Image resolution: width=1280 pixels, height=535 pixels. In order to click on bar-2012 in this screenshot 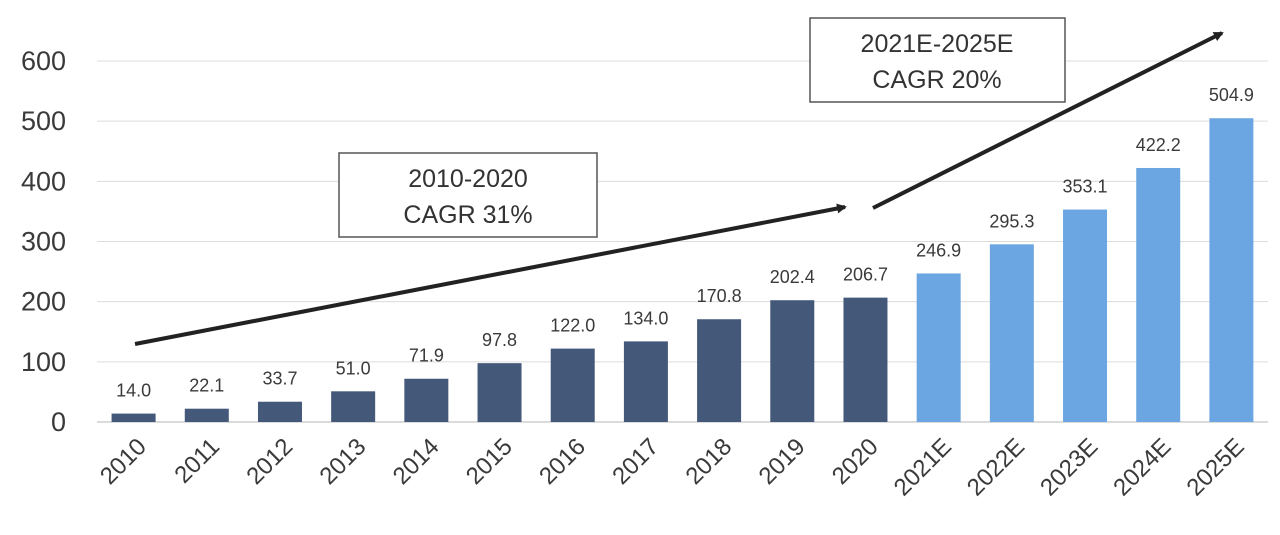, I will do `click(279, 411)`.